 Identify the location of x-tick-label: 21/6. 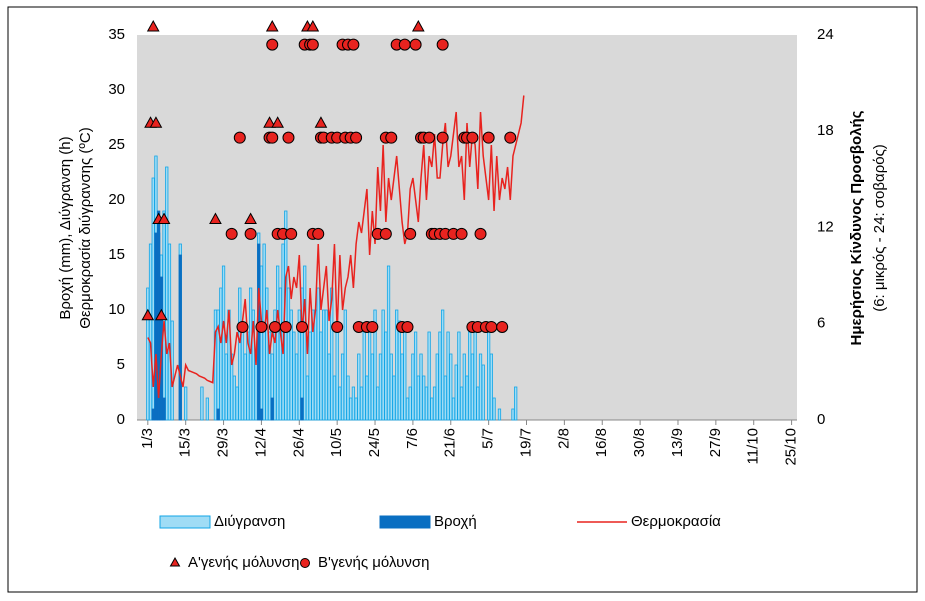
(450, 442).